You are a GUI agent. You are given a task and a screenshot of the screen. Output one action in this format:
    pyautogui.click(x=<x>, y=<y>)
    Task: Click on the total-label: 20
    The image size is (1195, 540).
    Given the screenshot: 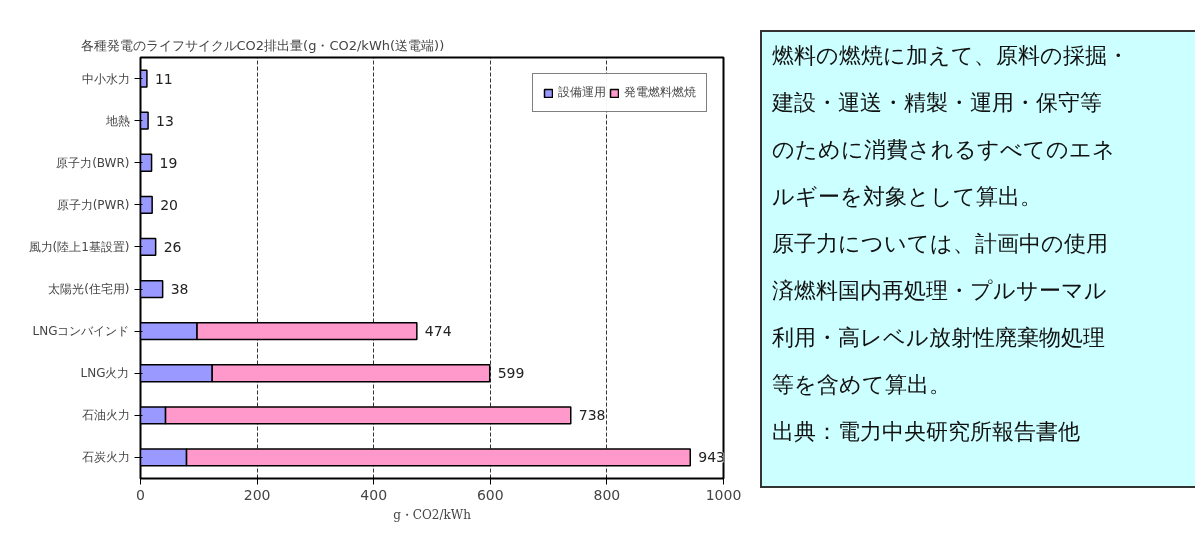 What is the action you would take?
    pyautogui.click(x=169, y=204)
    